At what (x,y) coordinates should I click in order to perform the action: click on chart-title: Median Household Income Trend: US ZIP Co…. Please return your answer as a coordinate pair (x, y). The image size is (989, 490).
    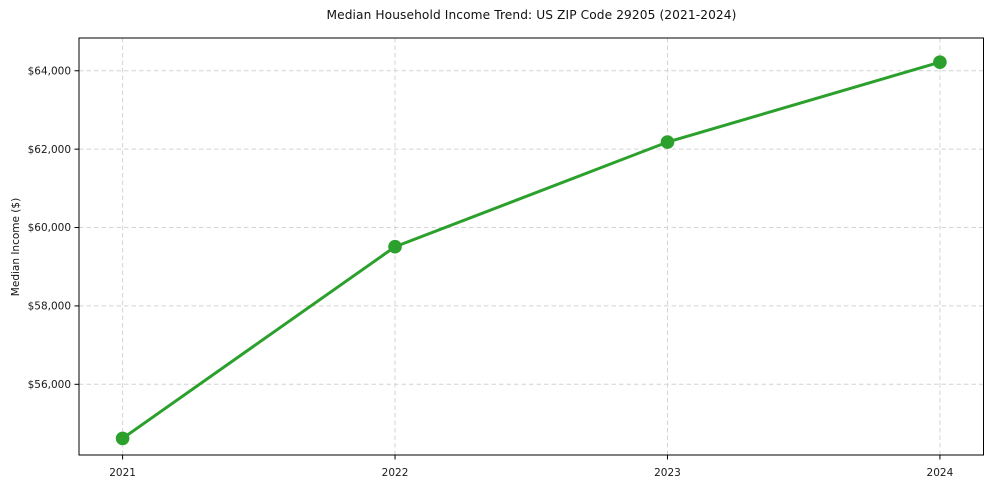
    Looking at the image, I should click on (531, 15).